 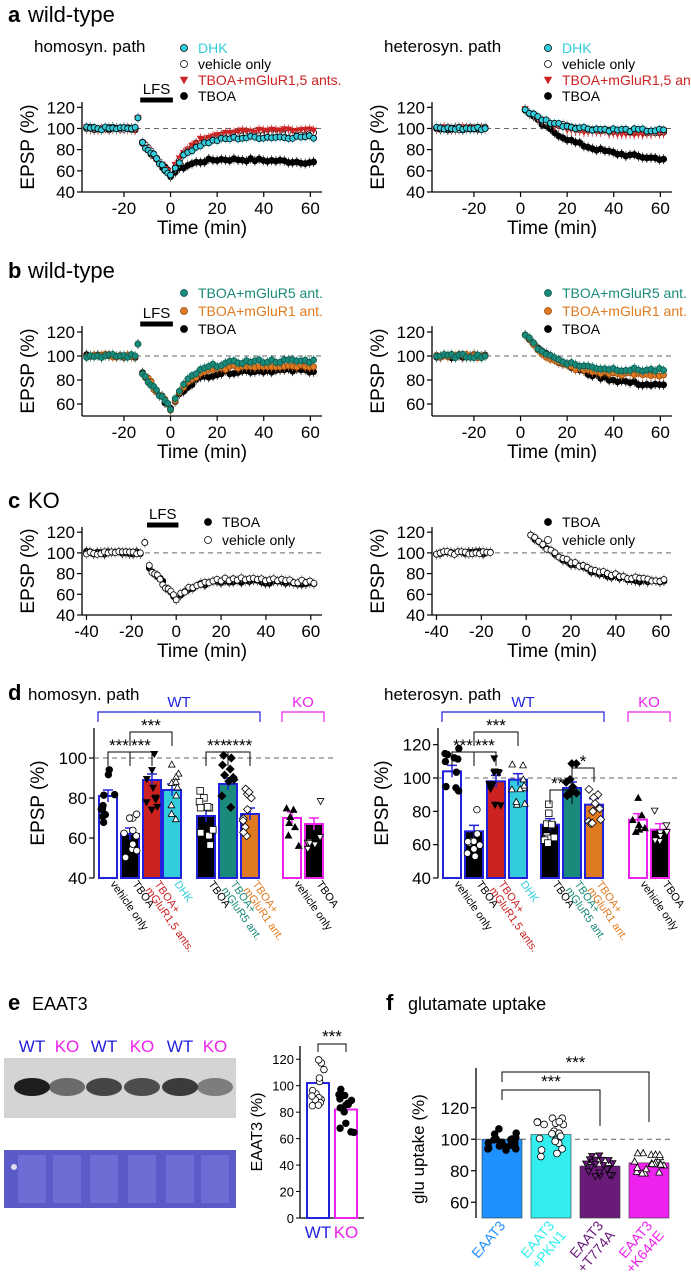 I want to click on e-ytick-label: 120, so click(x=283, y=1059).